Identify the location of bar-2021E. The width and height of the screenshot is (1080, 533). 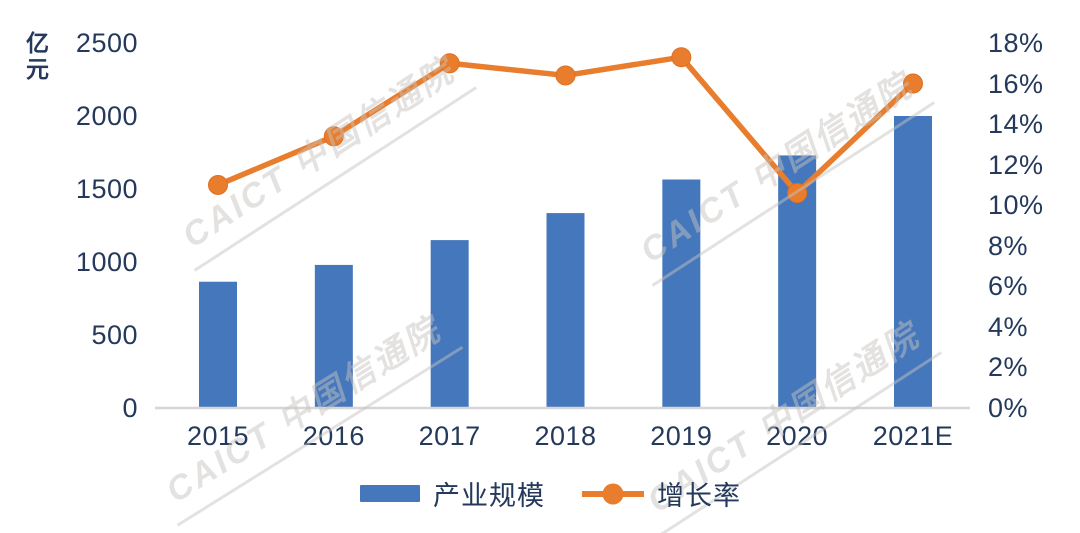
(912, 262).